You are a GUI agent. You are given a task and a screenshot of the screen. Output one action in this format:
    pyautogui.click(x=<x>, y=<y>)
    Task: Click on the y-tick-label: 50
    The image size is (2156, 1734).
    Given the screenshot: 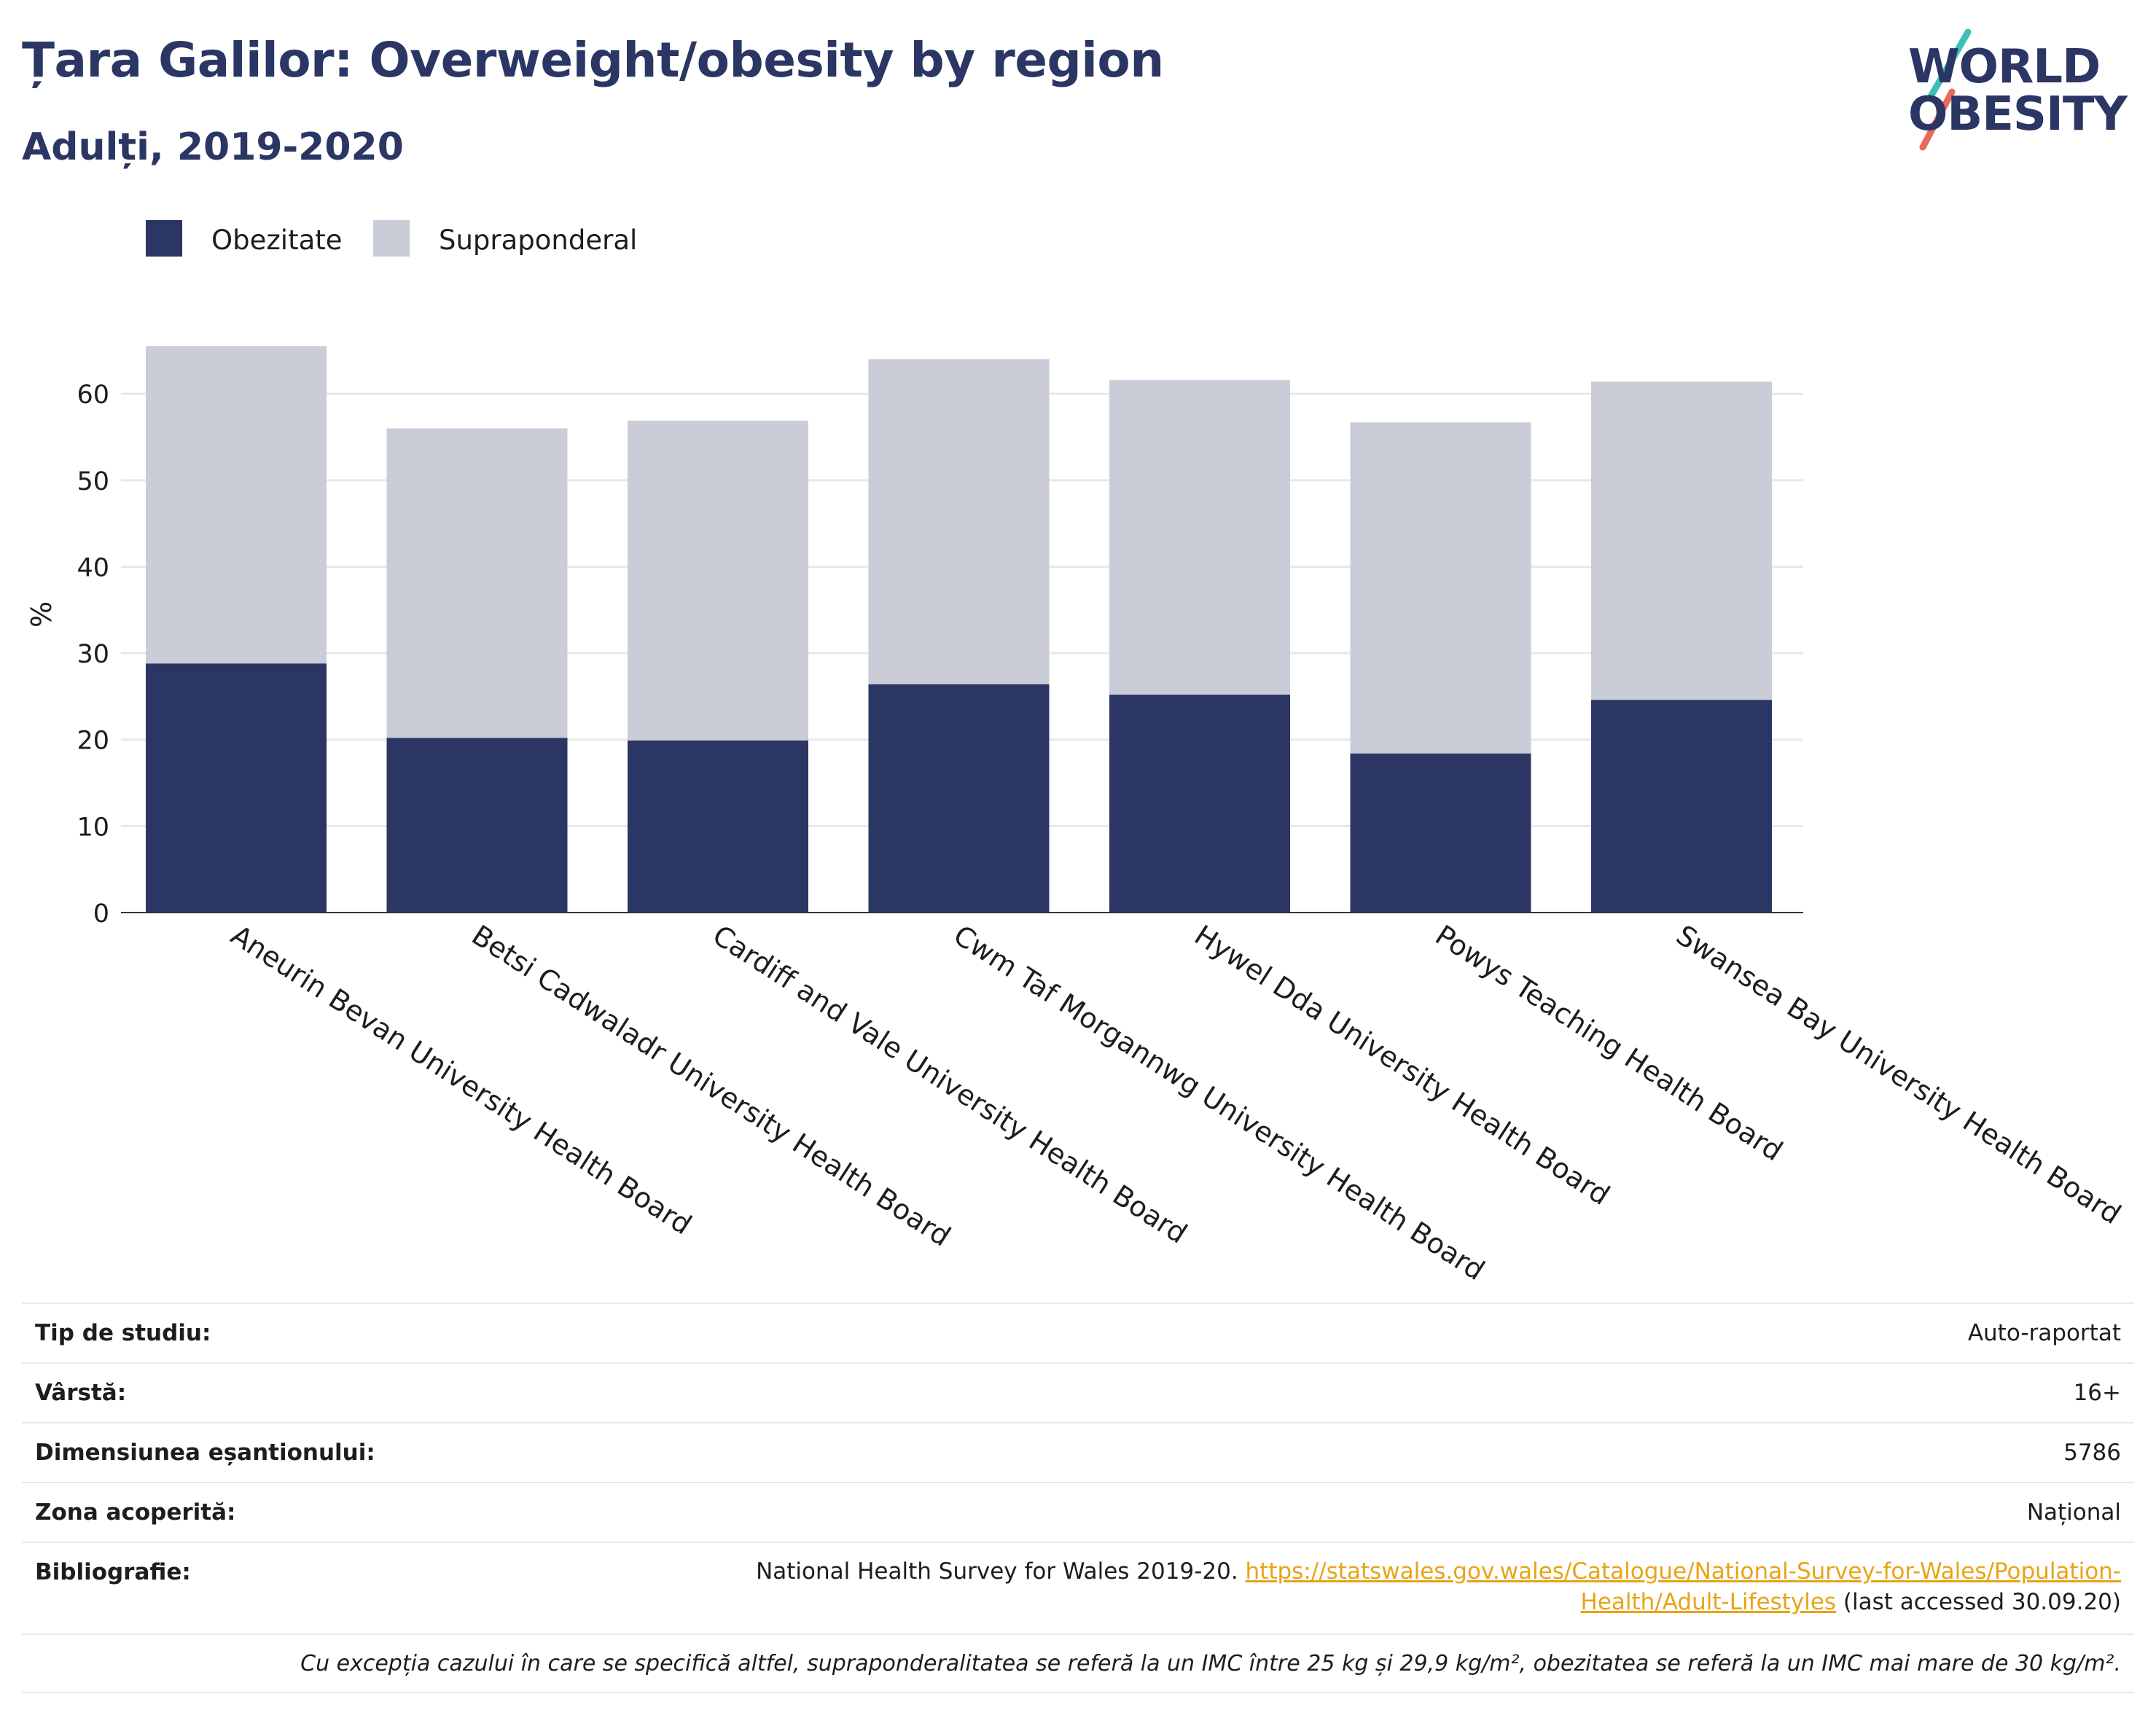 What is the action you would take?
    pyautogui.click(x=93, y=482)
    